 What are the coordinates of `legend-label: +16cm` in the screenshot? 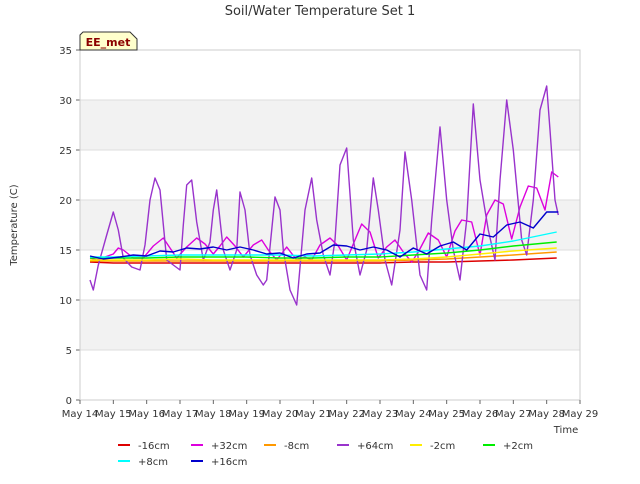 It's located at (229, 462).